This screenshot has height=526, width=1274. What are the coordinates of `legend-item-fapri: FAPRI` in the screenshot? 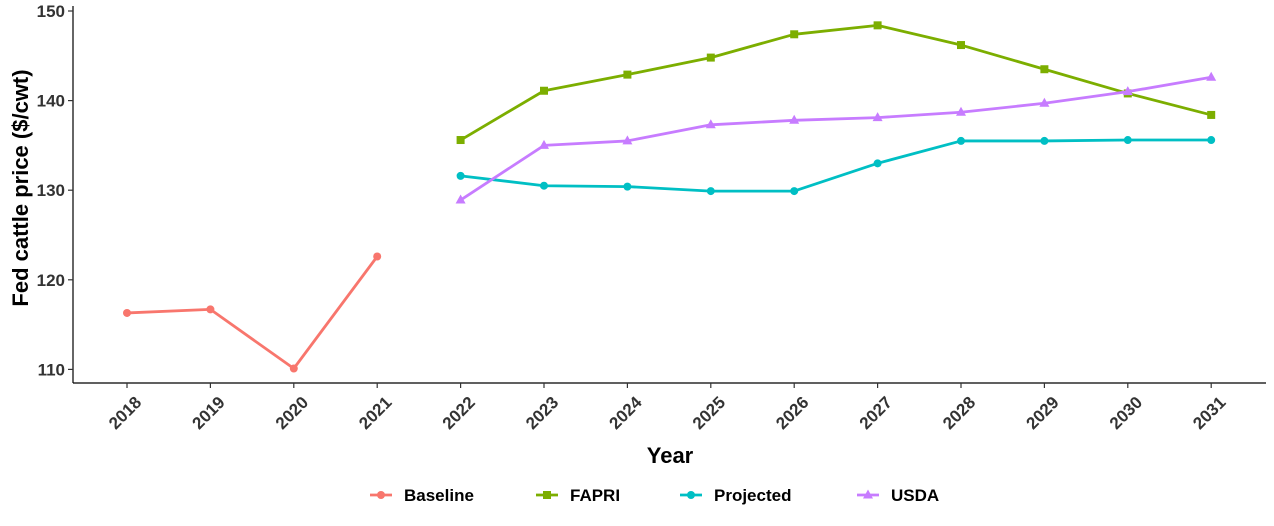 It's located at (578, 495).